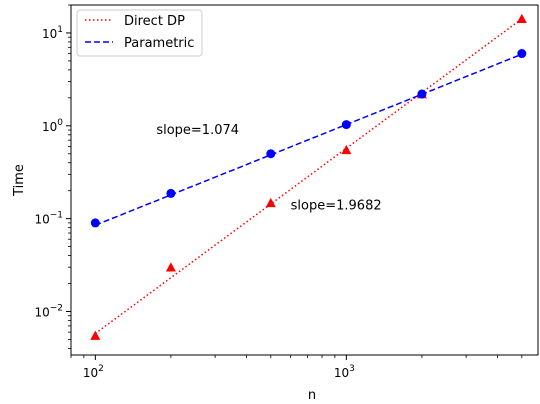 This screenshot has width=540, height=404. Describe the element at coordinates (52, 176) in the screenshot. I see `y-ticks: 10⁻² 10⁻¹ 10⁰ 10¹` at that location.